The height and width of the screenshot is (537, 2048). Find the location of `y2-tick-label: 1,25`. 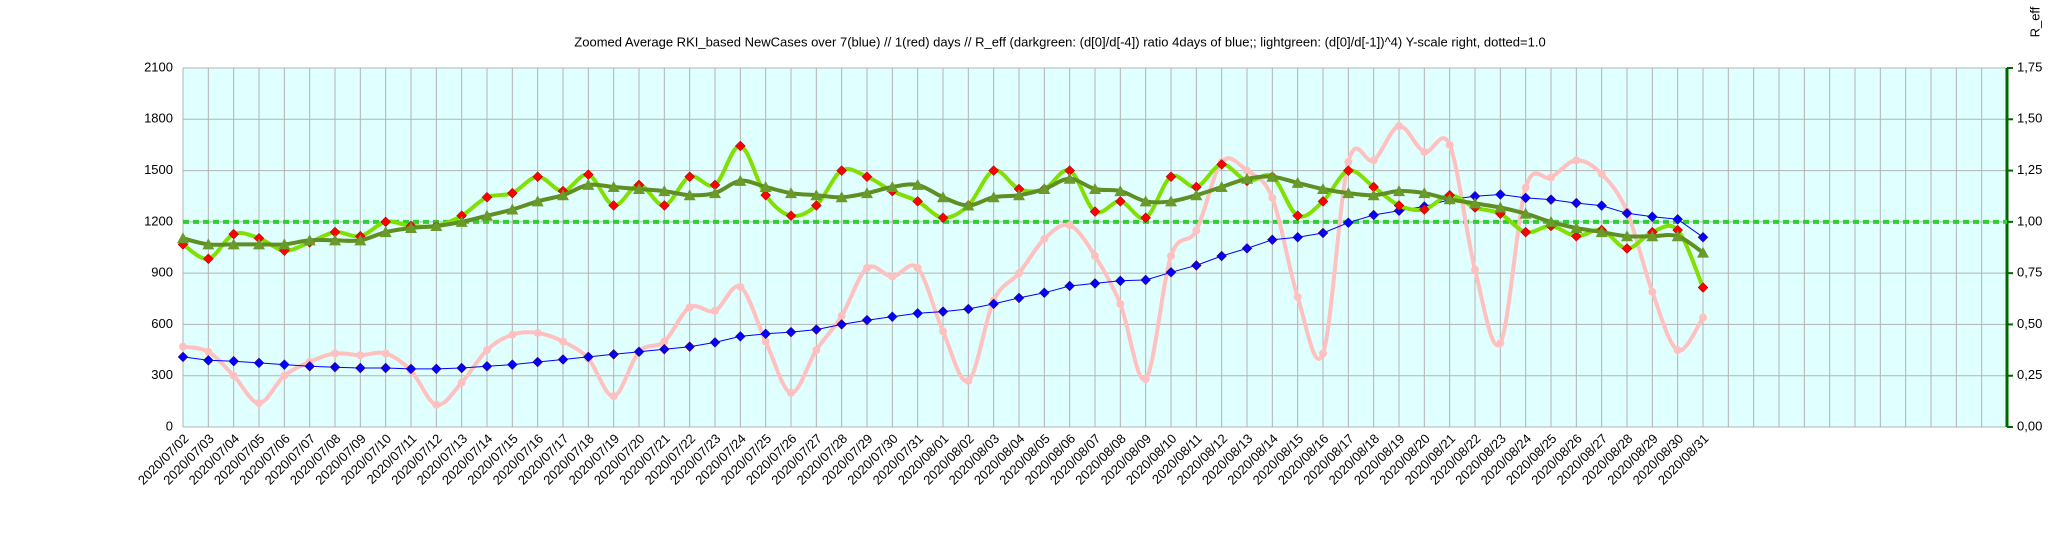

y2-tick-label: 1,25 is located at coordinates (2029, 169).